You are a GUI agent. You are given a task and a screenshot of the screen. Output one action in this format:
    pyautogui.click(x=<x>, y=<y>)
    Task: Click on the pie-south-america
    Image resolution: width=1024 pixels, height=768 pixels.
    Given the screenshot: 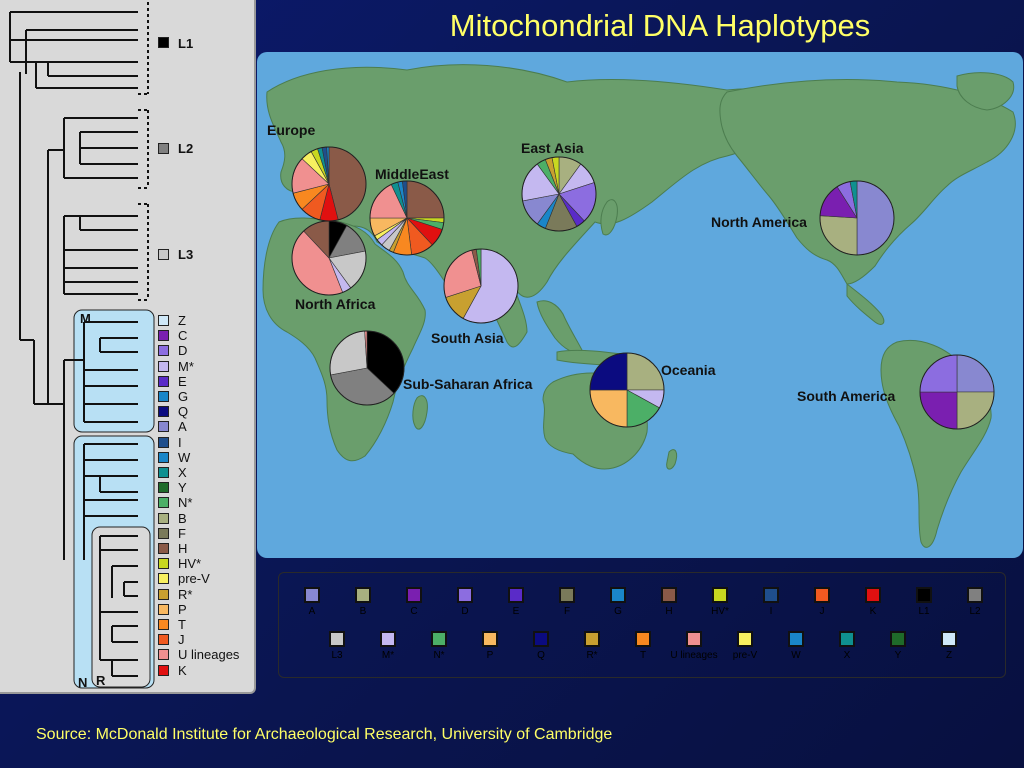 What is the action you would take?
    pyautogui.click(x=957, y=392)
    